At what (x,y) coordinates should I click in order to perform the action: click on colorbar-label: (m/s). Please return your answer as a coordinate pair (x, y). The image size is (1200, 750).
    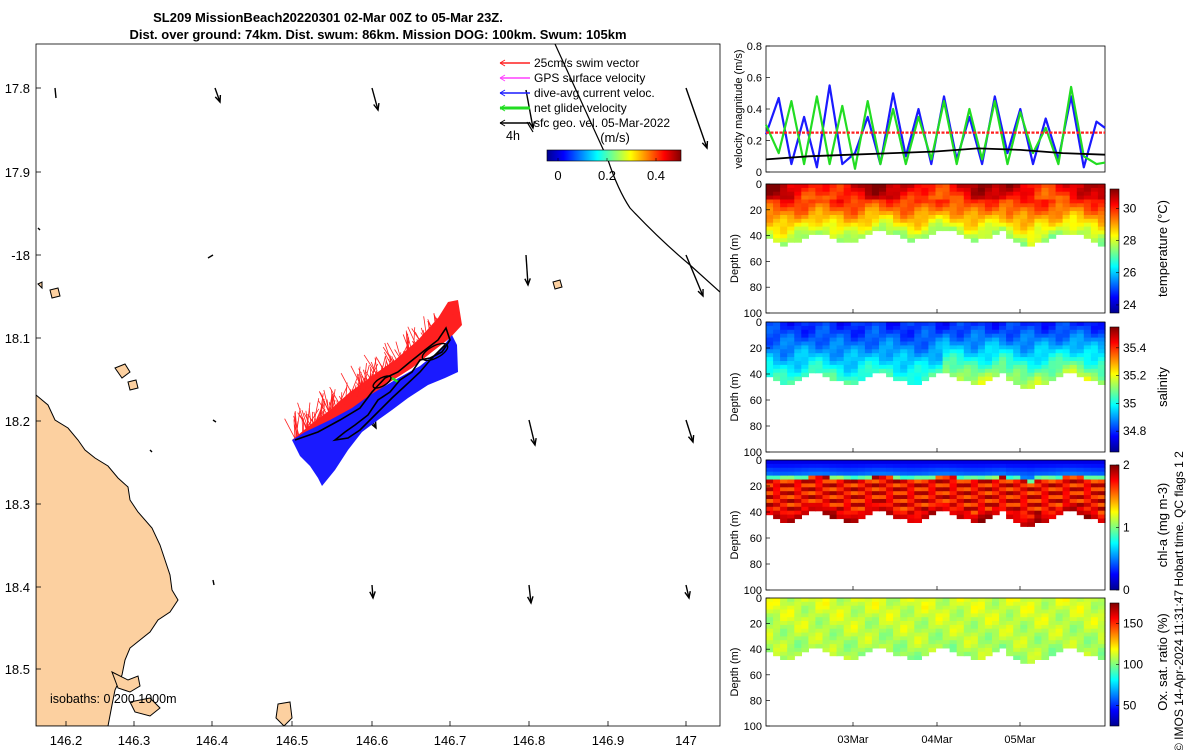
    Looking at the image, I should click on (615, 137).